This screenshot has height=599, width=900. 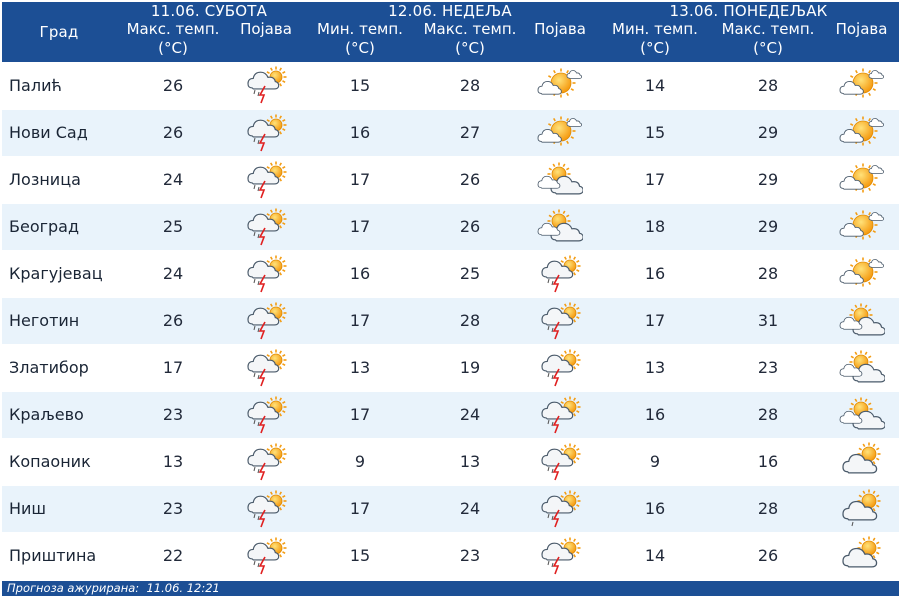 I want to click on day3-max-temp: 23, so click(x=768, y=368).